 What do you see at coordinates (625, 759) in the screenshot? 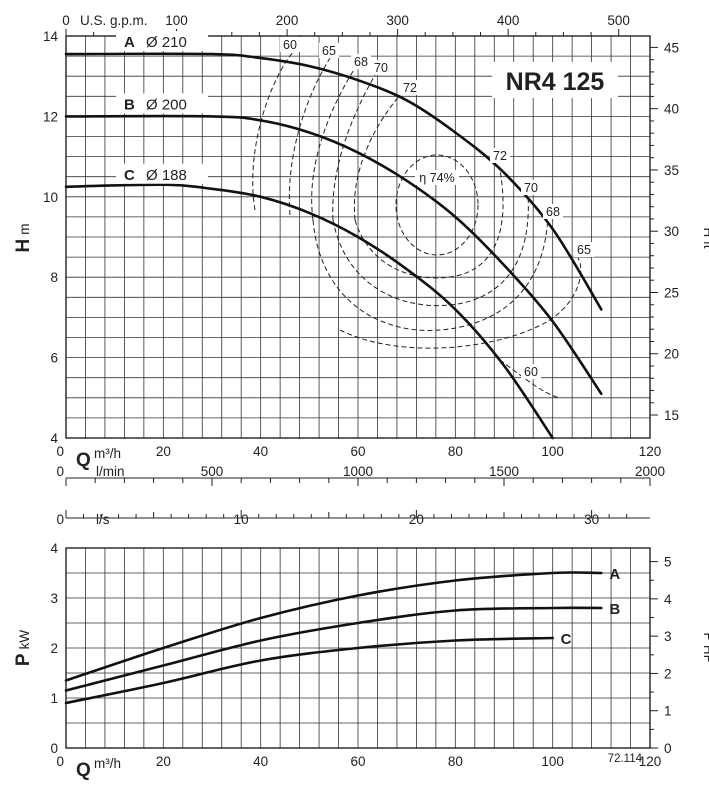
I see `chart-code-label: 72.114` at bounding box center [625, 759].